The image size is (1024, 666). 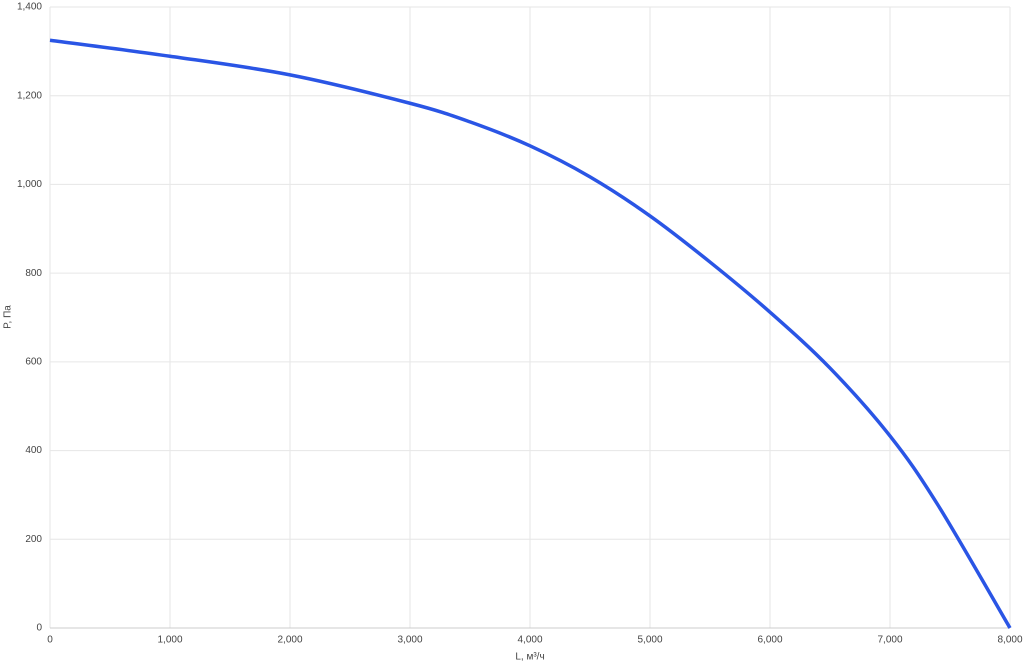 I want to click on y-tick-label: 1,200, so click(x=29, y=95).